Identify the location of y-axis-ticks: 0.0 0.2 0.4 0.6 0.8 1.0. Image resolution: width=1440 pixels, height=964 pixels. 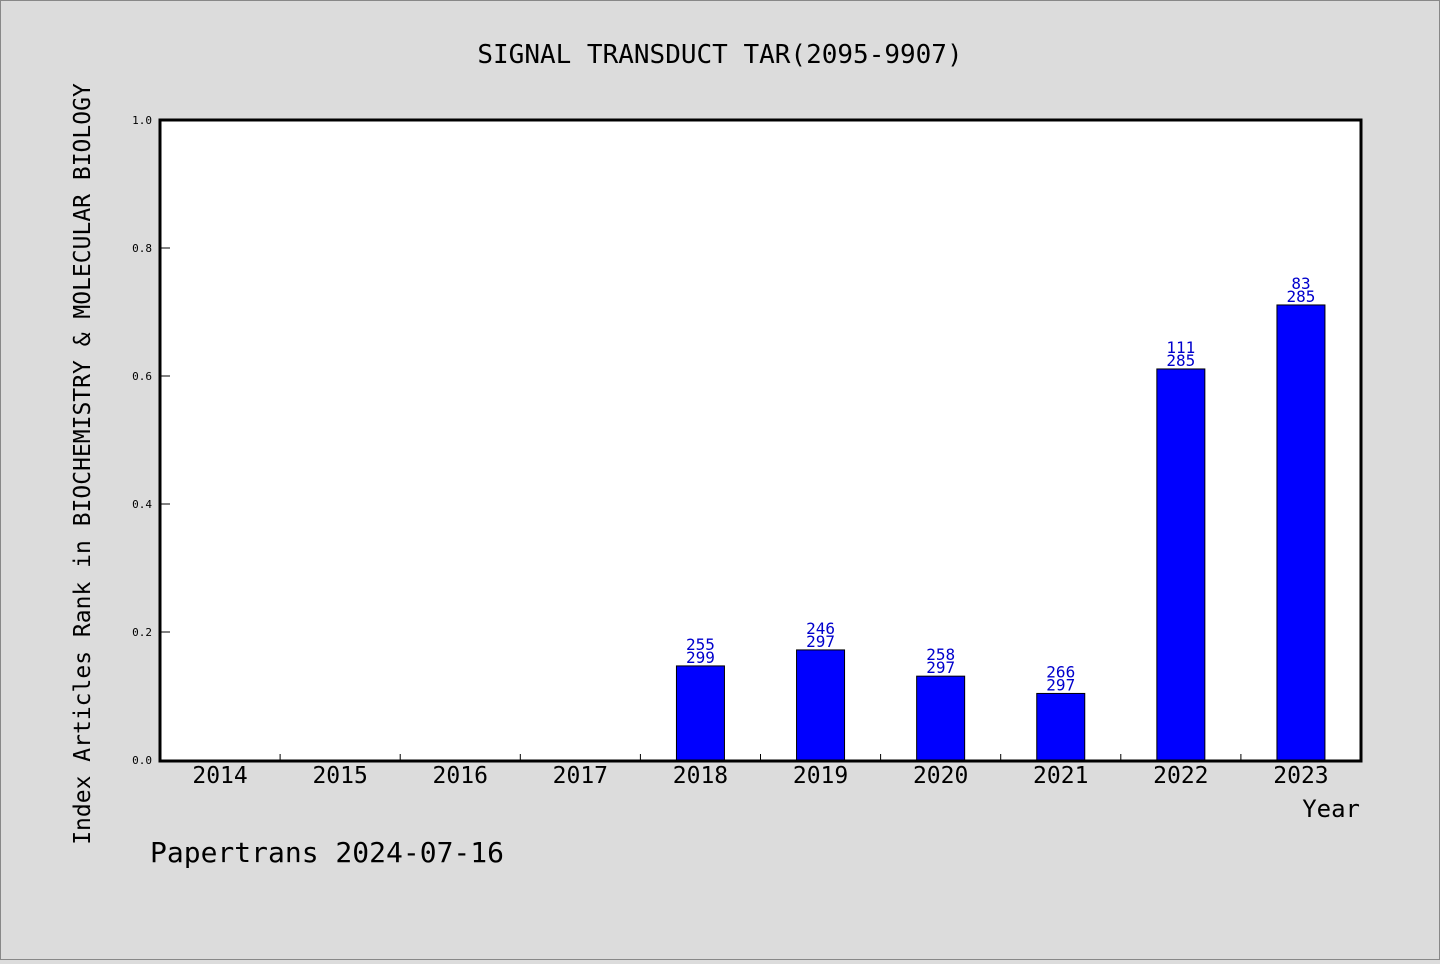
(151, 440).